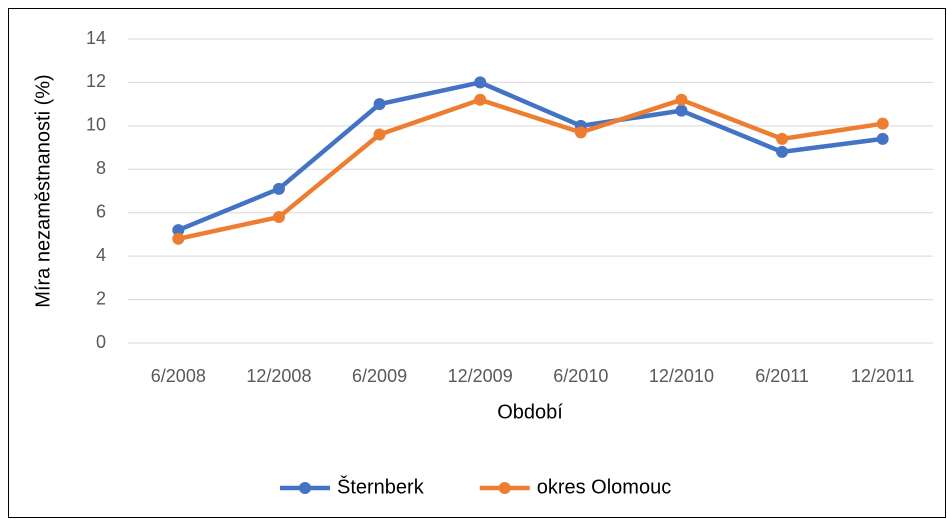 The height and width of the screenshot is (519, 947). Describe the element at coordinates (604, 487) in the screenshot. I see `legend-label: okres Olomouc` at that location.